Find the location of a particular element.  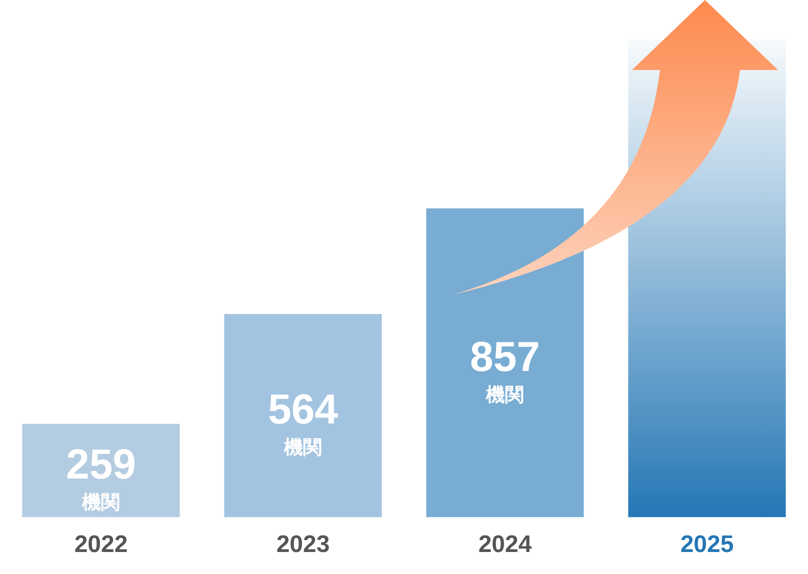

x-tick-label: 2025 is located at coordinates (707, 544).